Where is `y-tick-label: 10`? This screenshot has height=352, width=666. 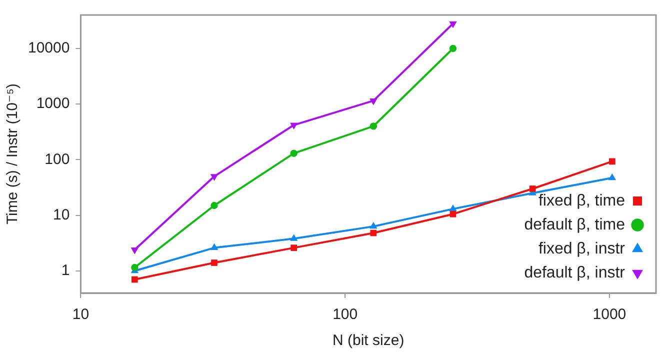
y-tick-label: 10 is located at coordinates (61, 215).